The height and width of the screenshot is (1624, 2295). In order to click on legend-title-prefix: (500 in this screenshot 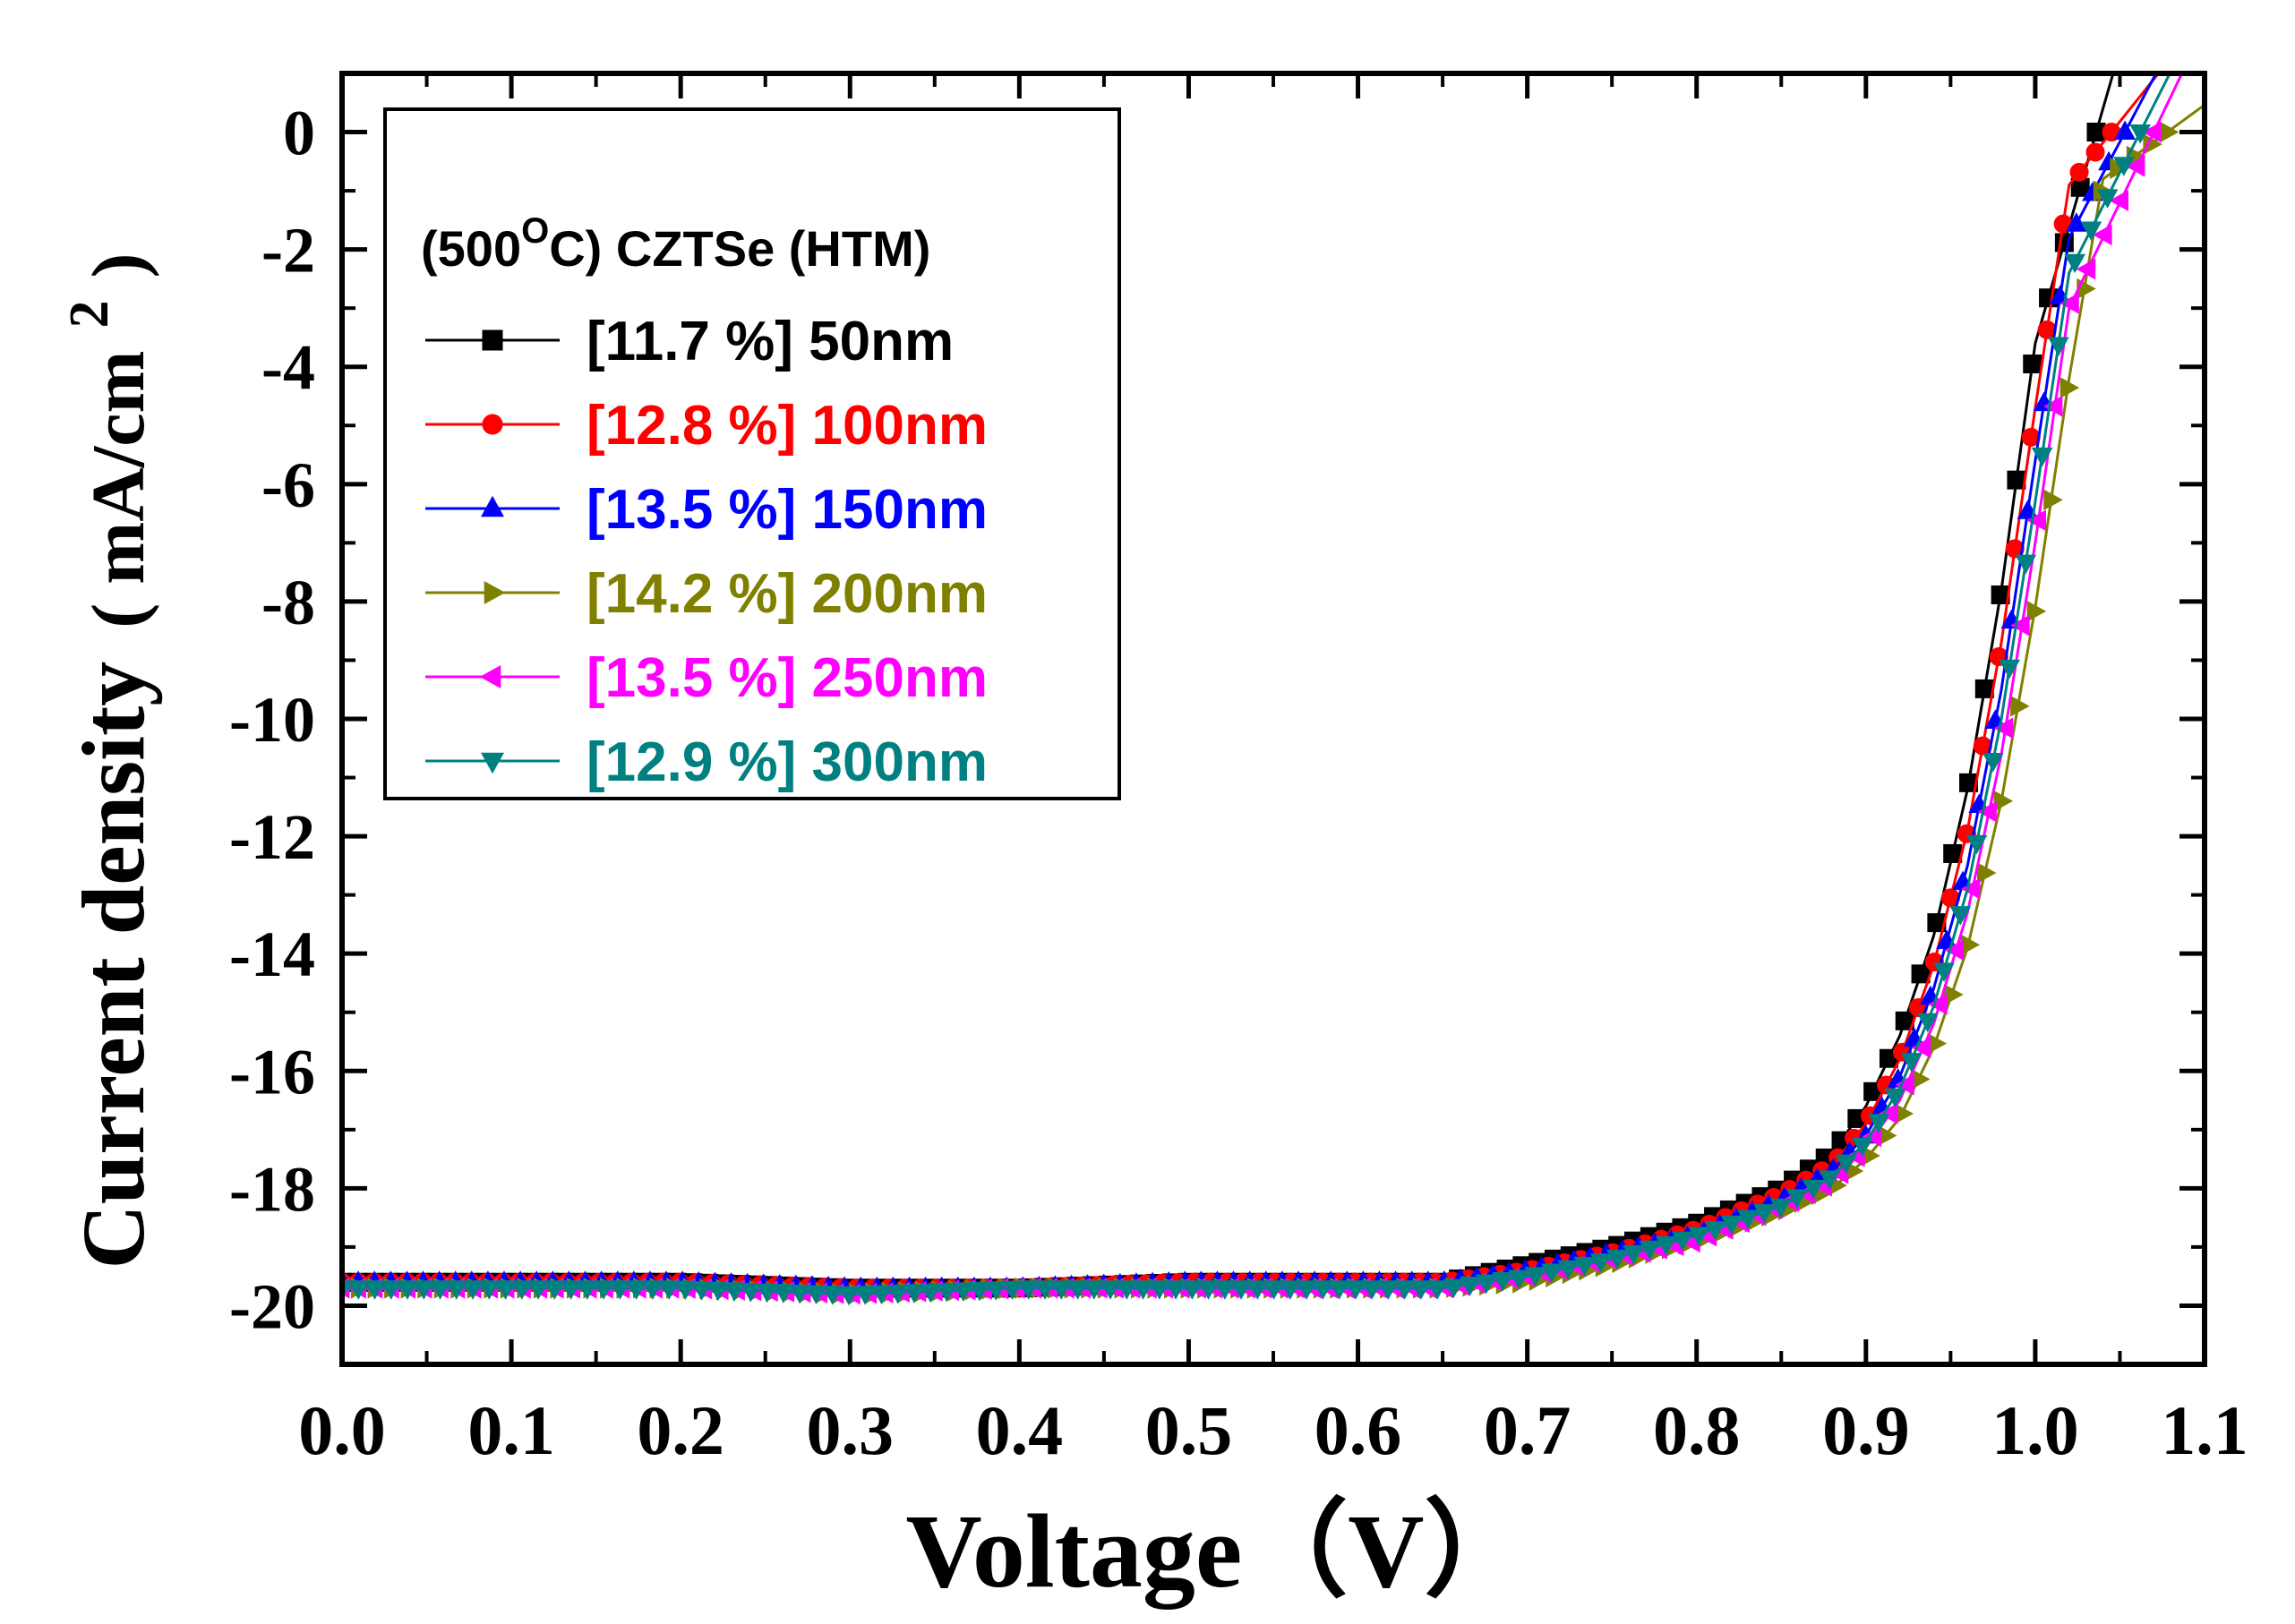, I will do `click(471, 248)`.